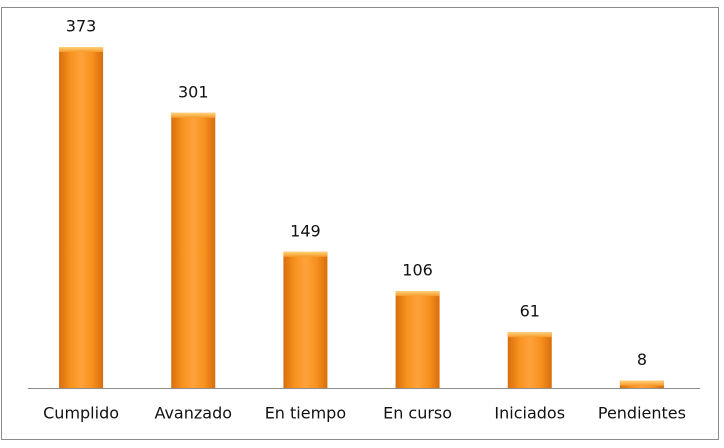  What do you see at coordinates (417, 413) in the screenshot?
I see `x-tick-label: En curso` at bounding box center [417, 413].